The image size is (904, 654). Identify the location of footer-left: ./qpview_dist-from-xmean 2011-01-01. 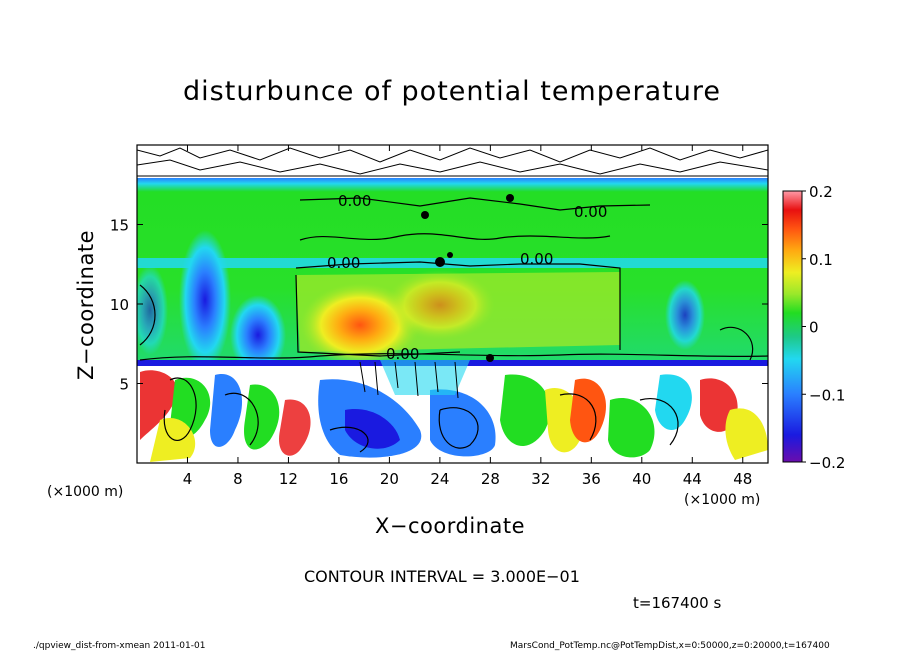
(119, 646).